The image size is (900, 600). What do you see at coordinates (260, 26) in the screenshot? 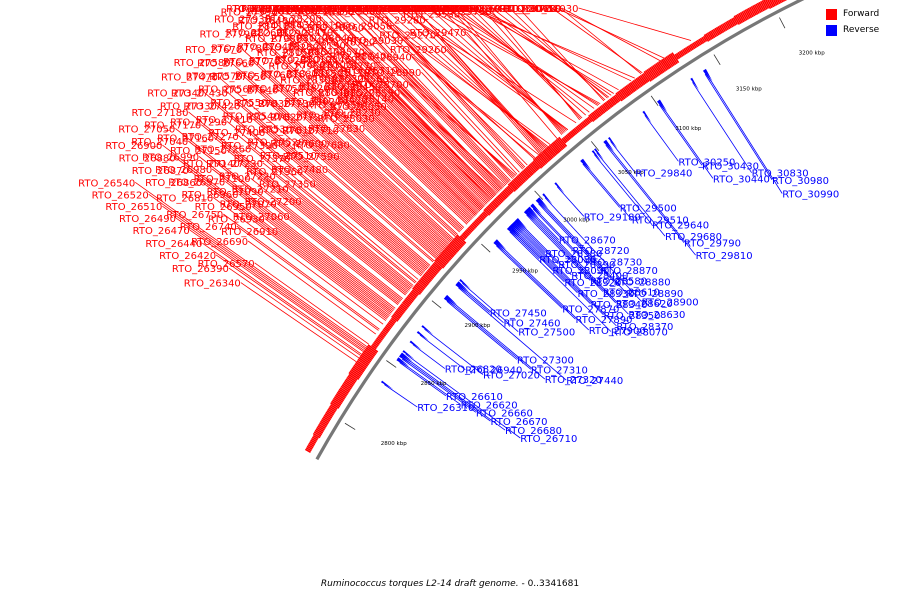
I see `forward-gene-label: RTO_28410` at bounding box center [260, 26].